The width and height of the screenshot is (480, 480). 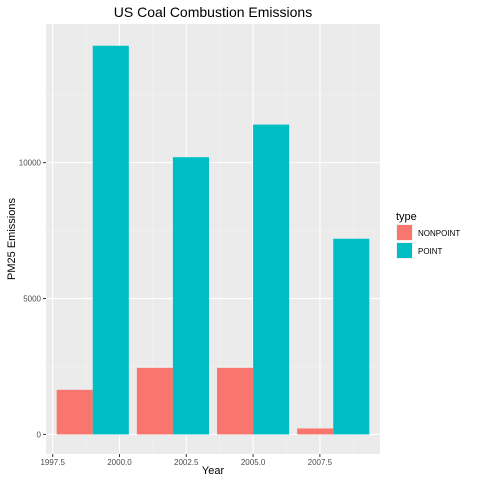 I want to click on y-tick-label: 10000, so click(x=30, y=163).